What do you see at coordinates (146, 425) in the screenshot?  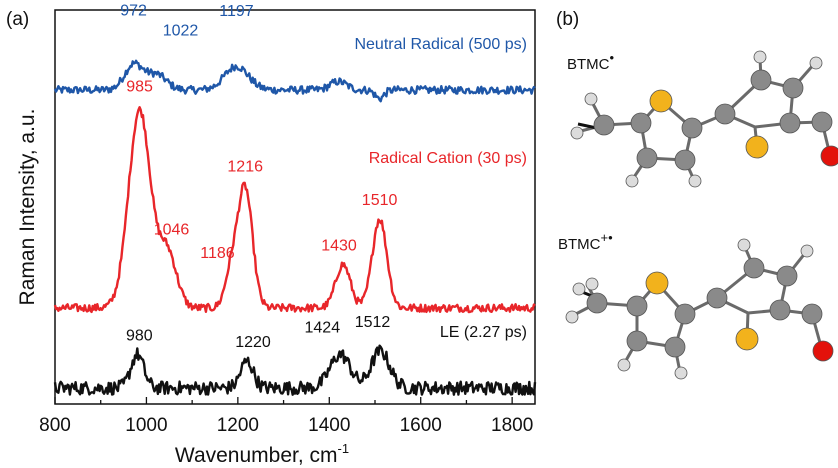 I see `x-tick-label: 1000` at bounding box center [146, 425].